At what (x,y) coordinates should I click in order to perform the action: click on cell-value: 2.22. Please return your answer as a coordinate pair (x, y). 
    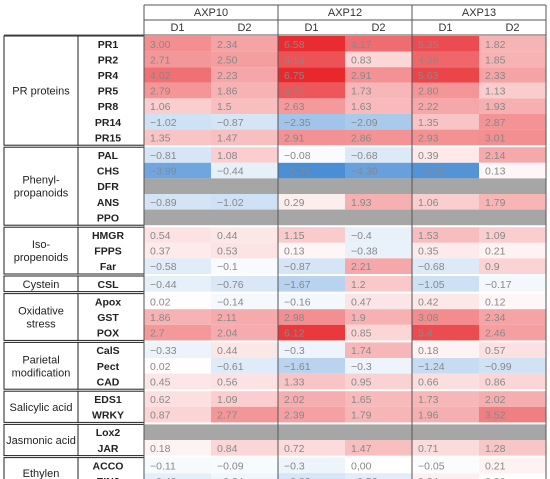
    Looking at the image, I should click on (428, 107).